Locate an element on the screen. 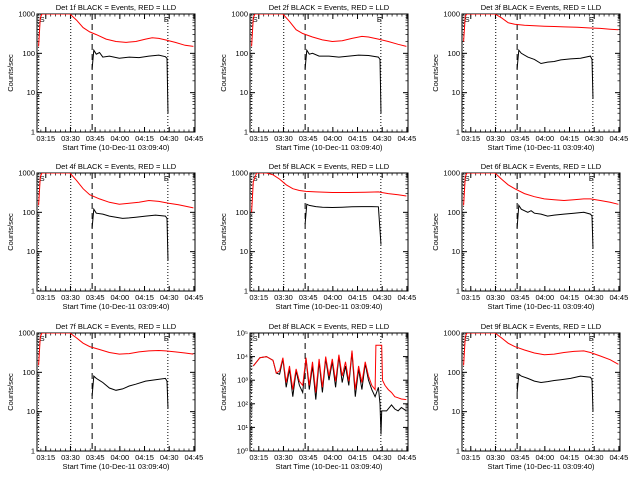 Image resolution: width=640 pixels, height=480 pixels. y-tick-label: 10² is located at coordinates (242, 403).